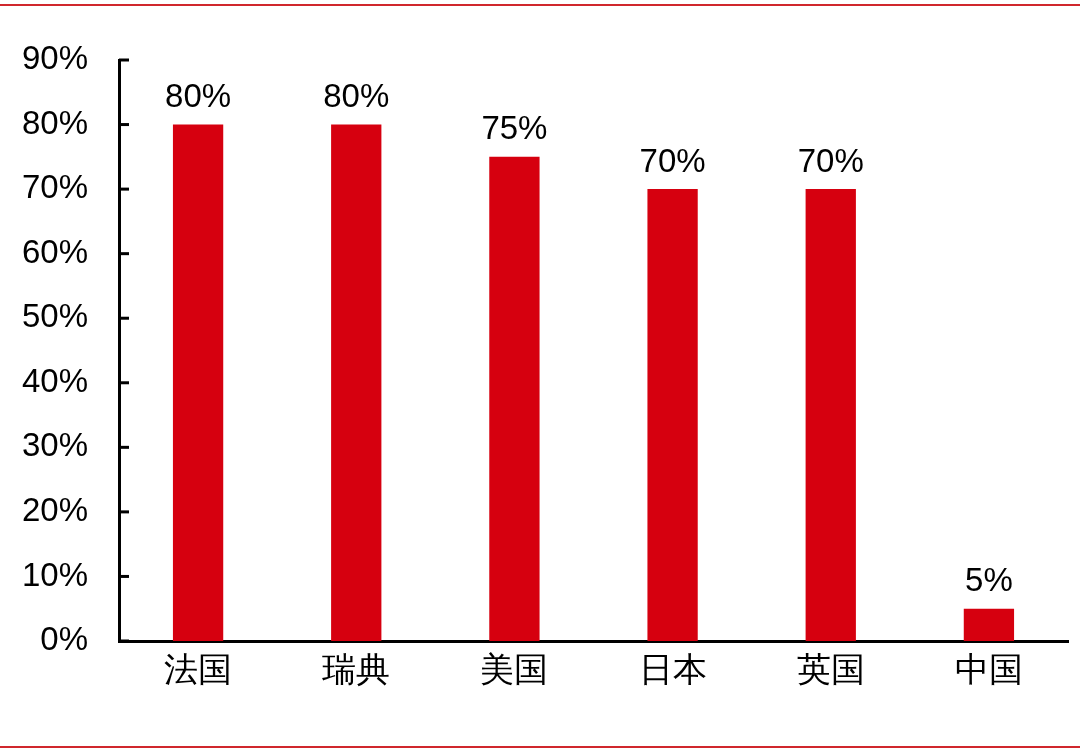  Describe the element at coordinates (54, 122) in the screenshot. I see `y-tick-label: 80%` at that location.